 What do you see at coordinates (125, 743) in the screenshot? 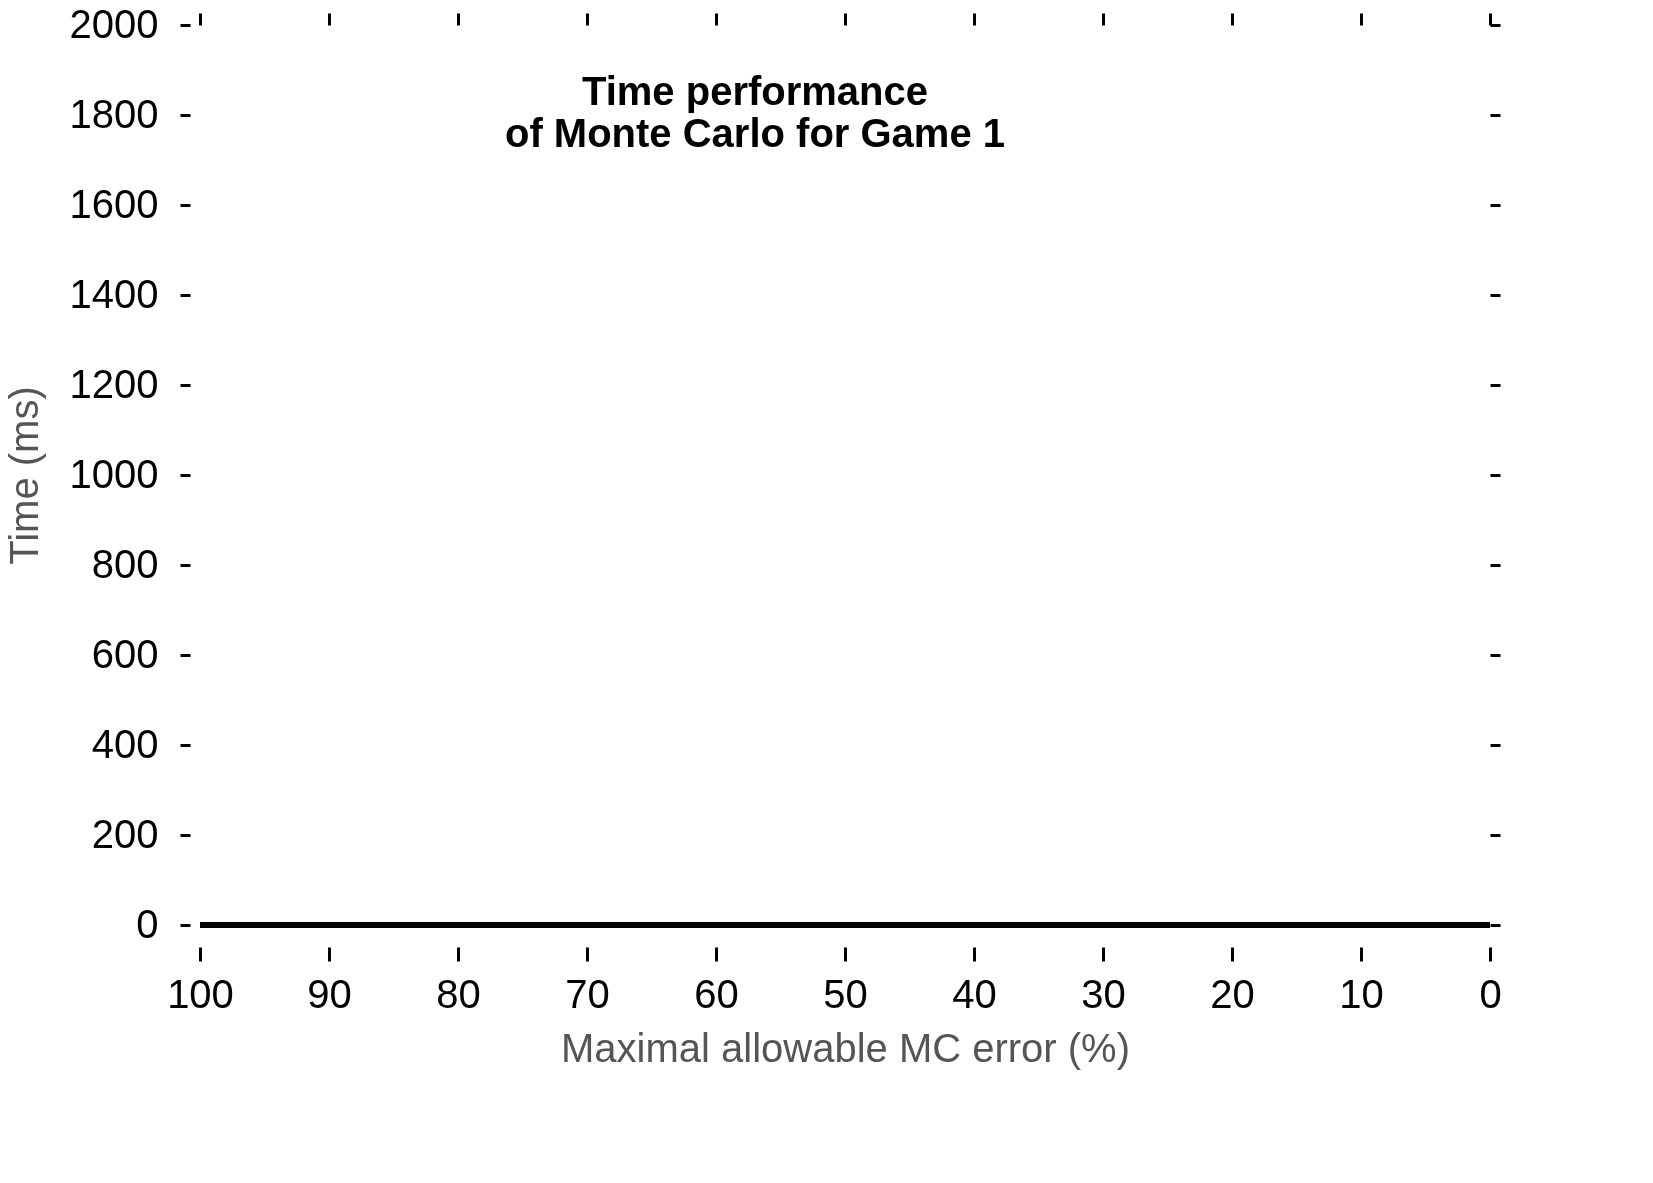
I see `y-tick-label: 400` at bounding box center [125, 743].